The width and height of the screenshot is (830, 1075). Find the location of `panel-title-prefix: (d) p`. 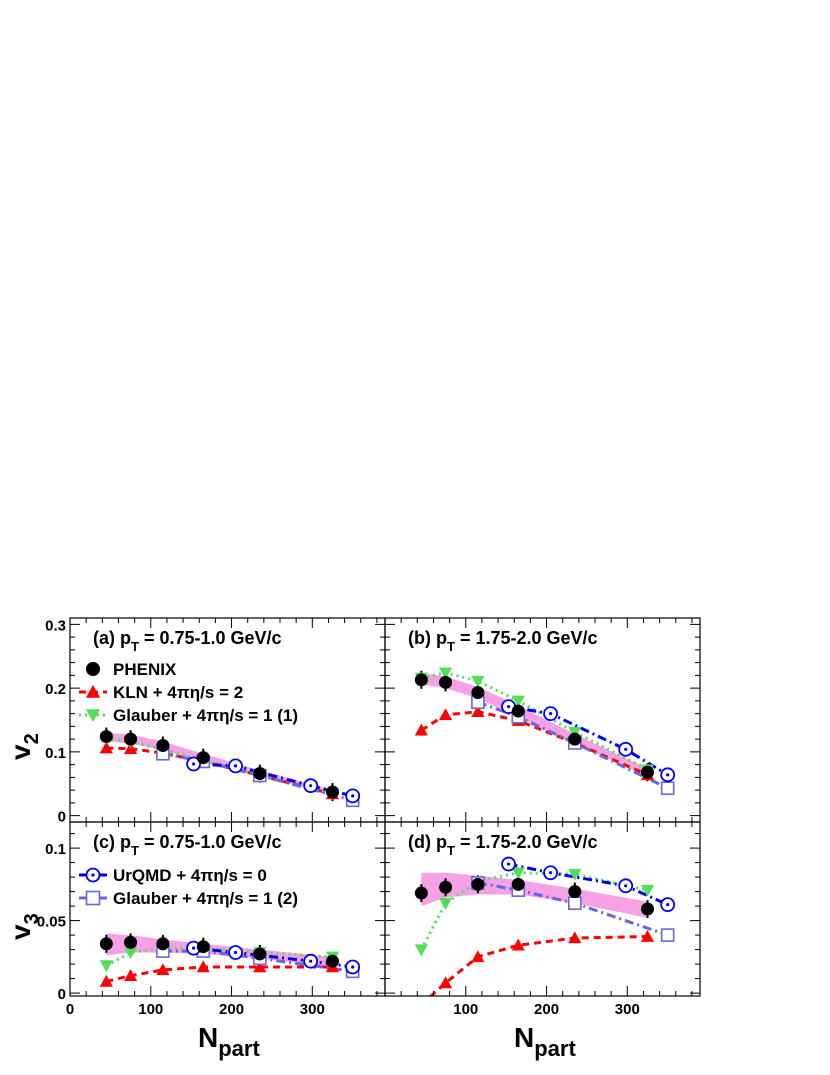

panel-title-prefix: (d) p is located at coordinates (427, 842).